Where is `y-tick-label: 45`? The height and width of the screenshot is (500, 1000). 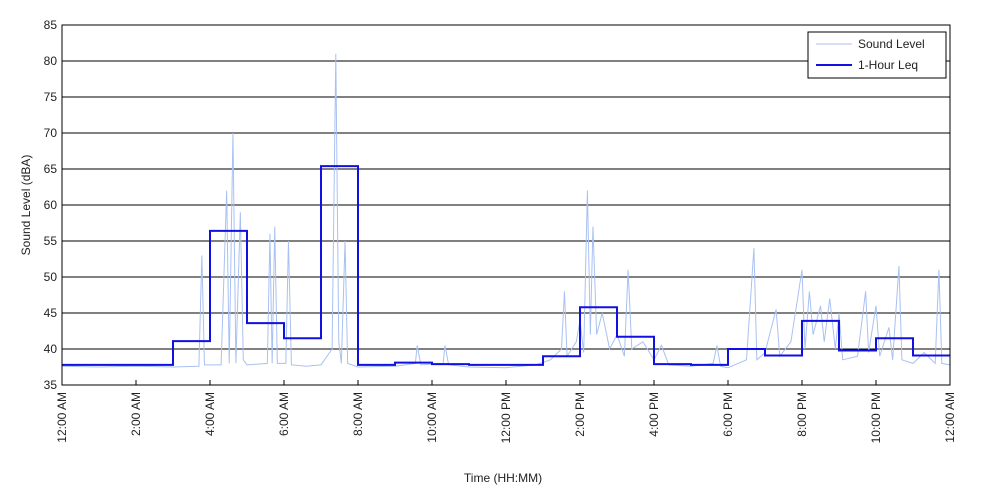 y-tick-label: 45 is located at coordinates (51, 313).